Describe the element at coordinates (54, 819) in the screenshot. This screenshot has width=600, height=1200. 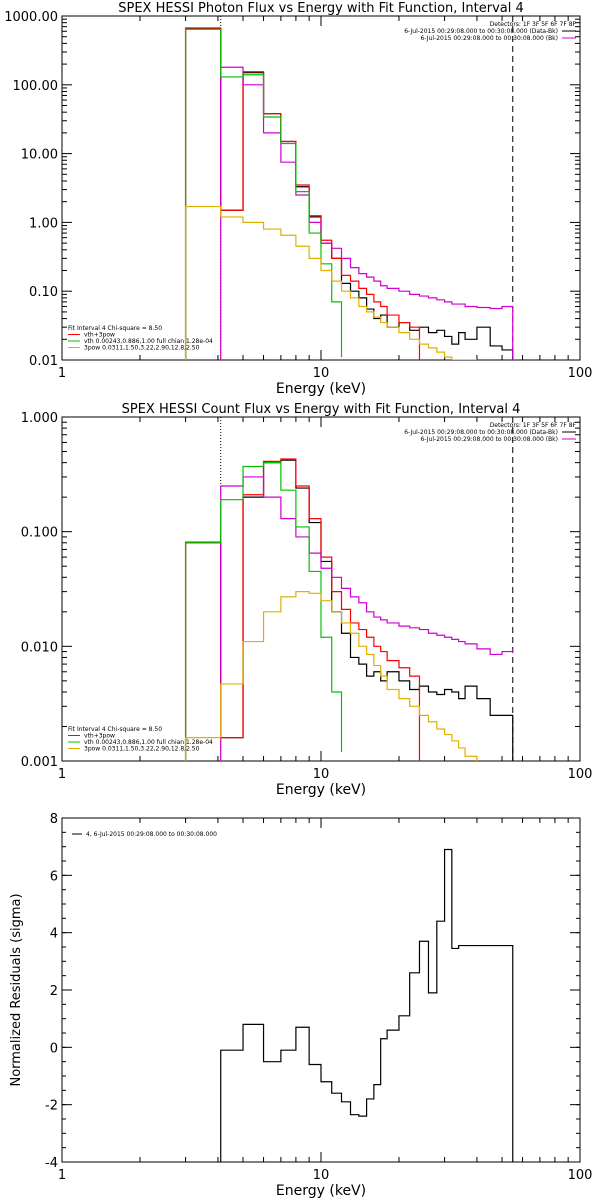
I see `y-tick-label: 8` at that location.